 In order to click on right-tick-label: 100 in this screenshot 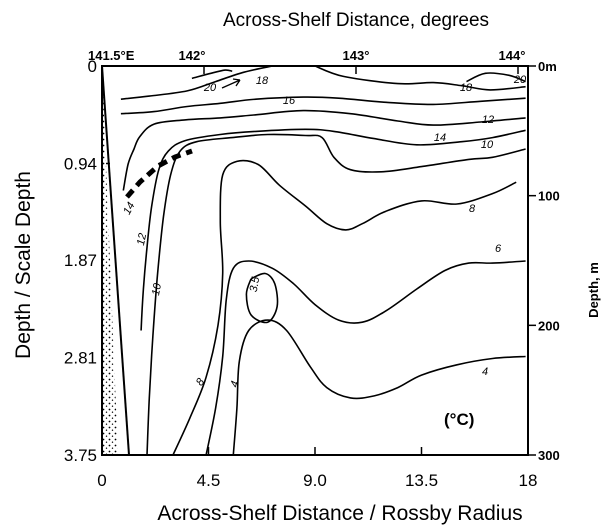, I will do `click(549, 196)`.